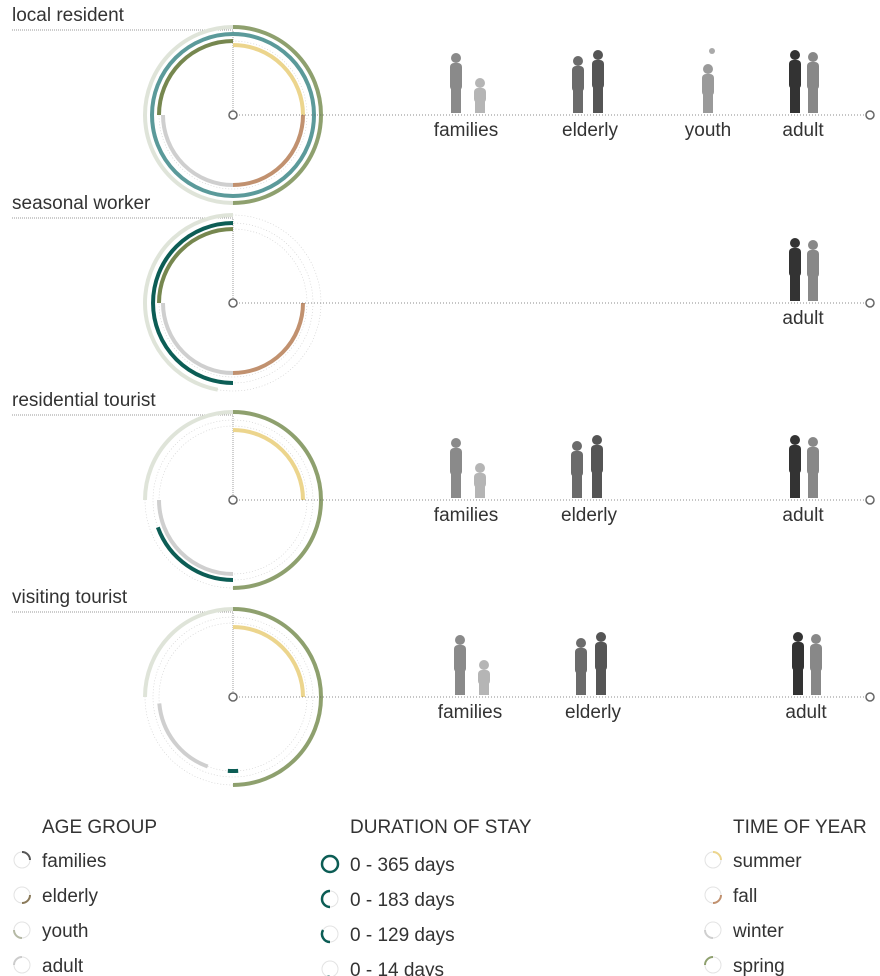  I want to click on legend-title: DURATION OF STAY, so click(441, 827).